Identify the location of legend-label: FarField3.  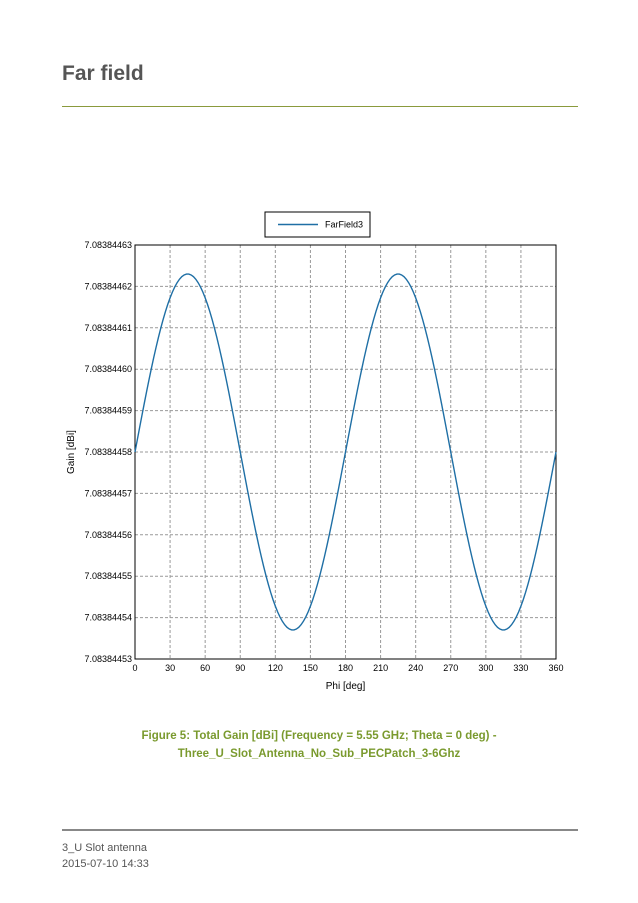
(344, 225).